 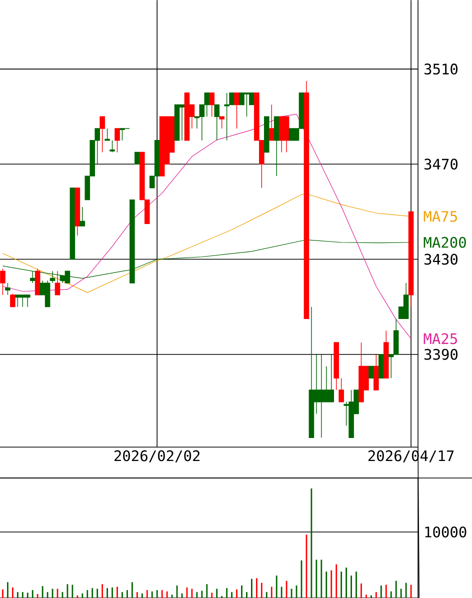 I want to click on x-tick-label: 2026/02/02, so click(x=157, y=456).